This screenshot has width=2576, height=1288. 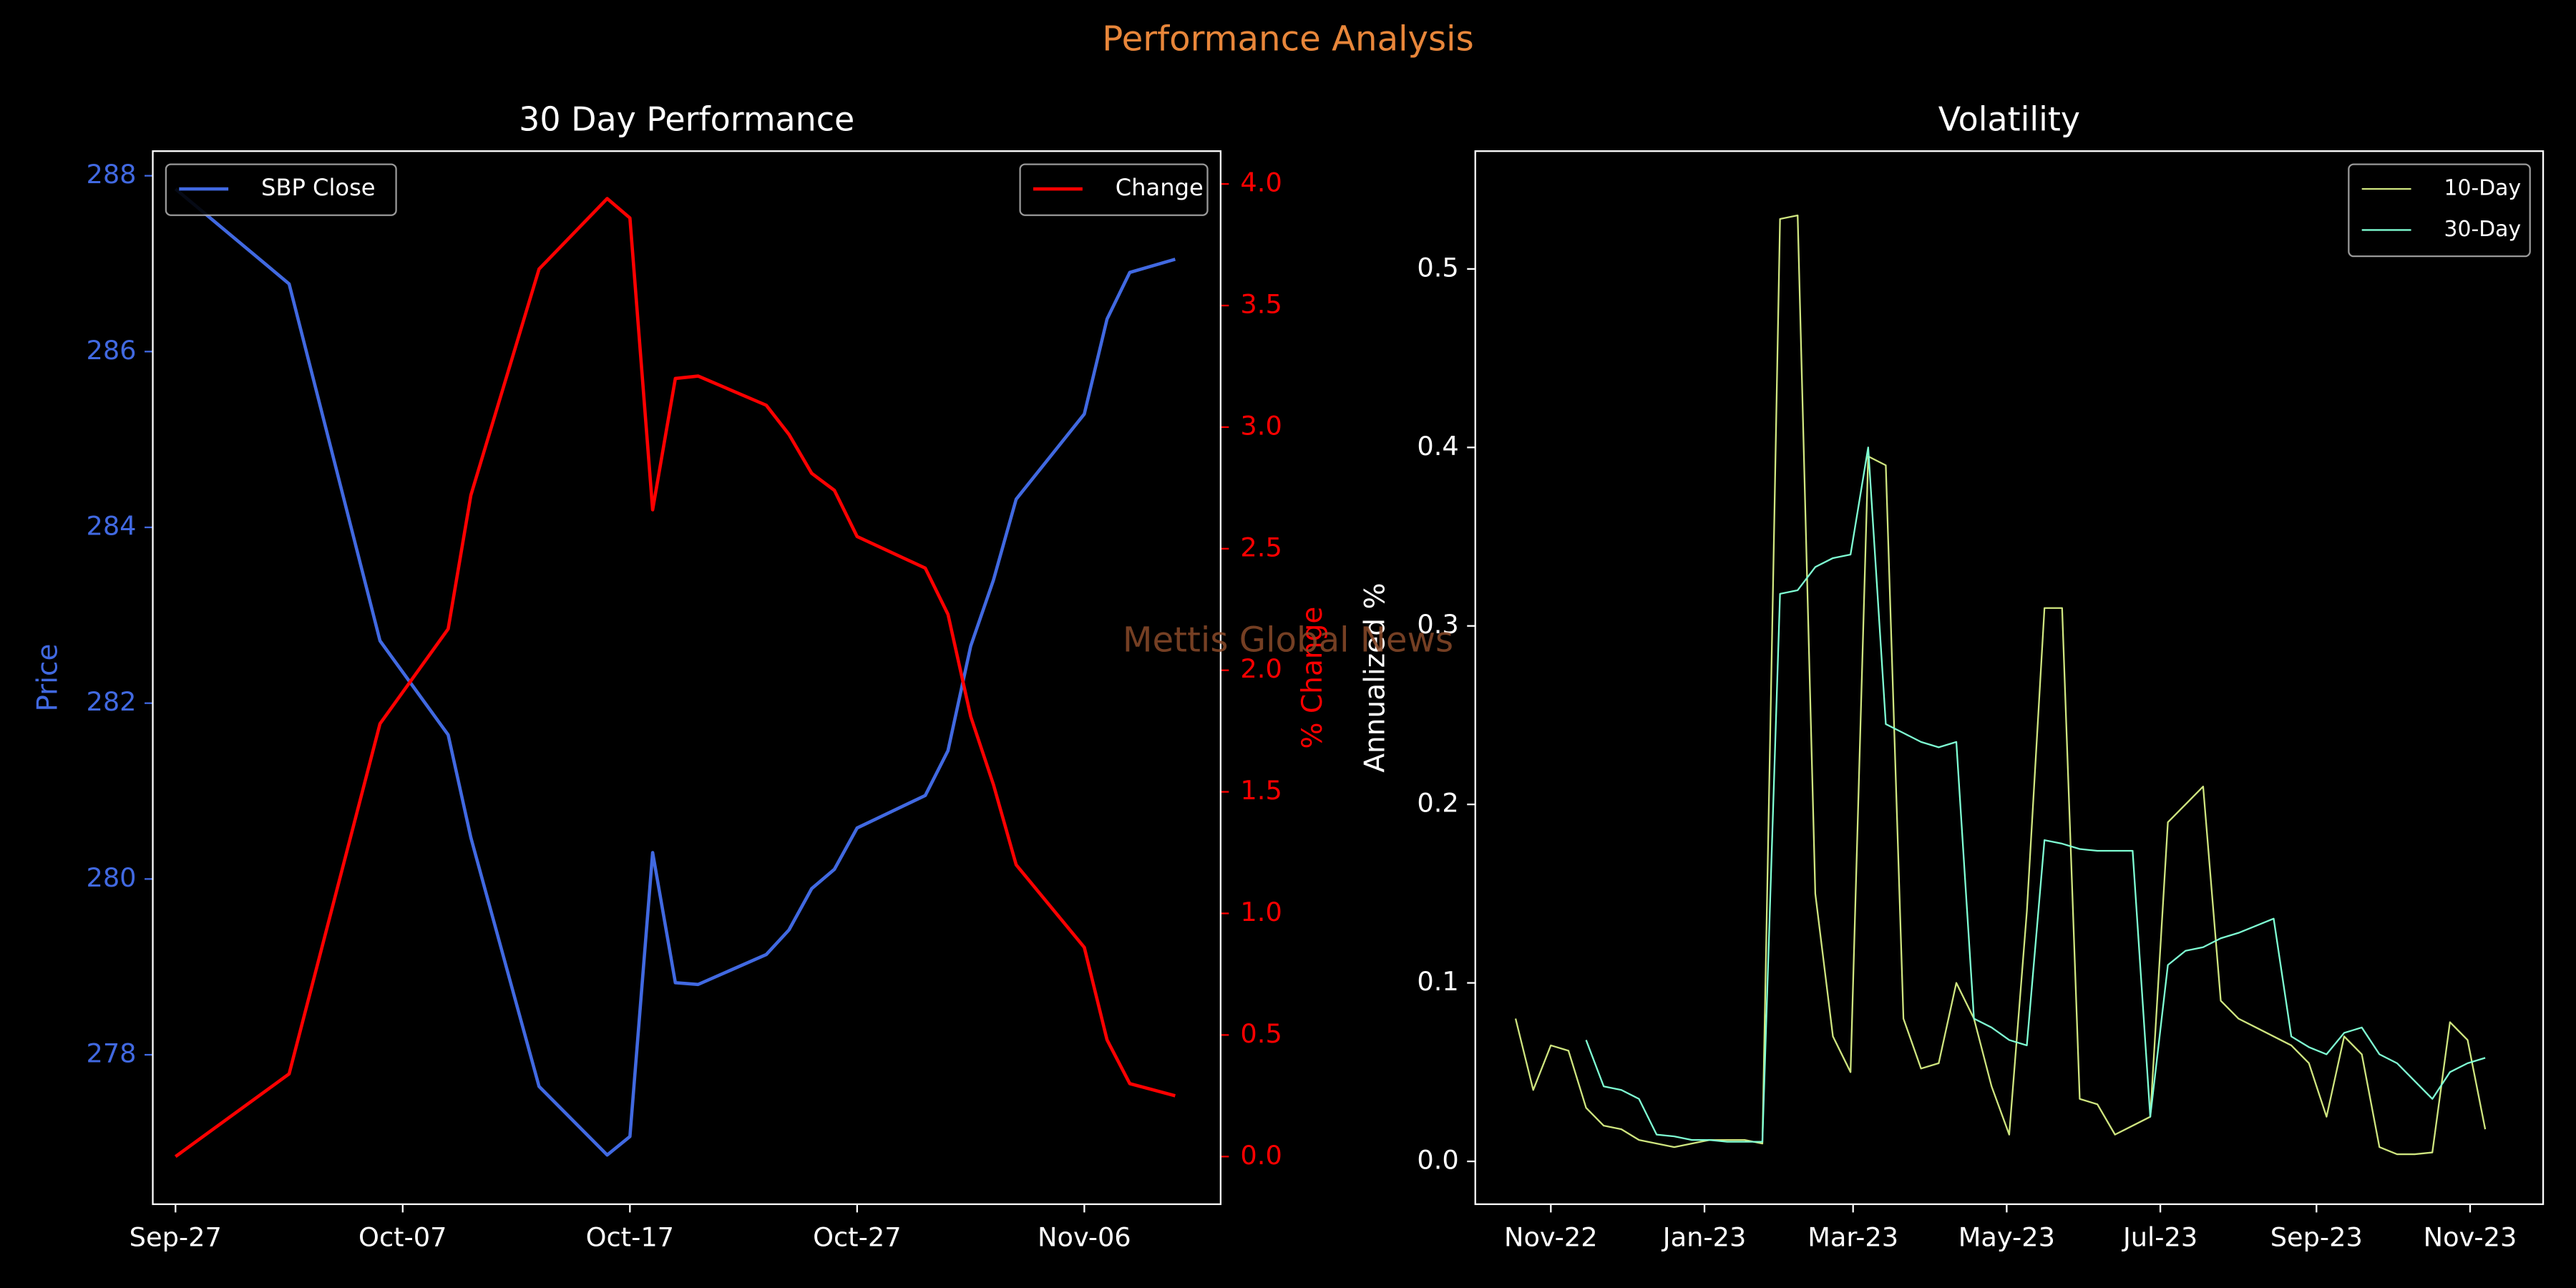 I want to click on chart-title: Volatility, so click(x=2009, y=118).